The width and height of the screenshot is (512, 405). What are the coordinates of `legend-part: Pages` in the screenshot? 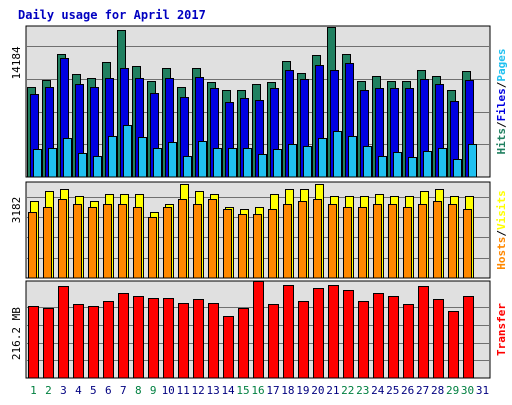 It's located at (501, 65).